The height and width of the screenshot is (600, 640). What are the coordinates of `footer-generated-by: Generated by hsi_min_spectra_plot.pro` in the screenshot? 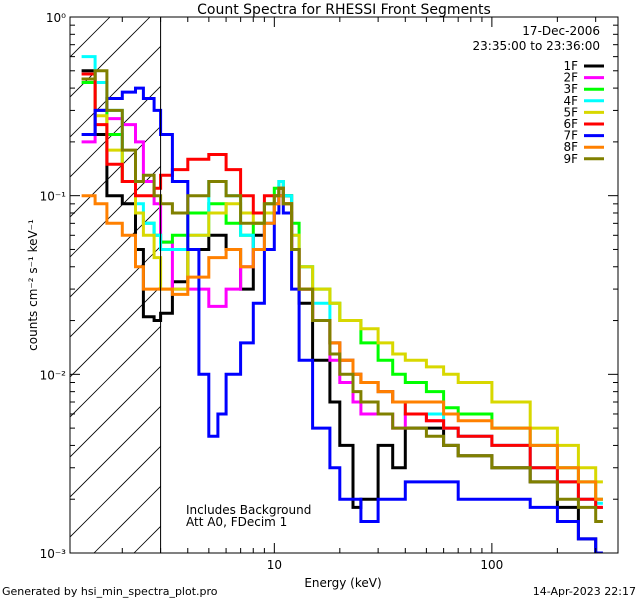 It's located at (110, 591).